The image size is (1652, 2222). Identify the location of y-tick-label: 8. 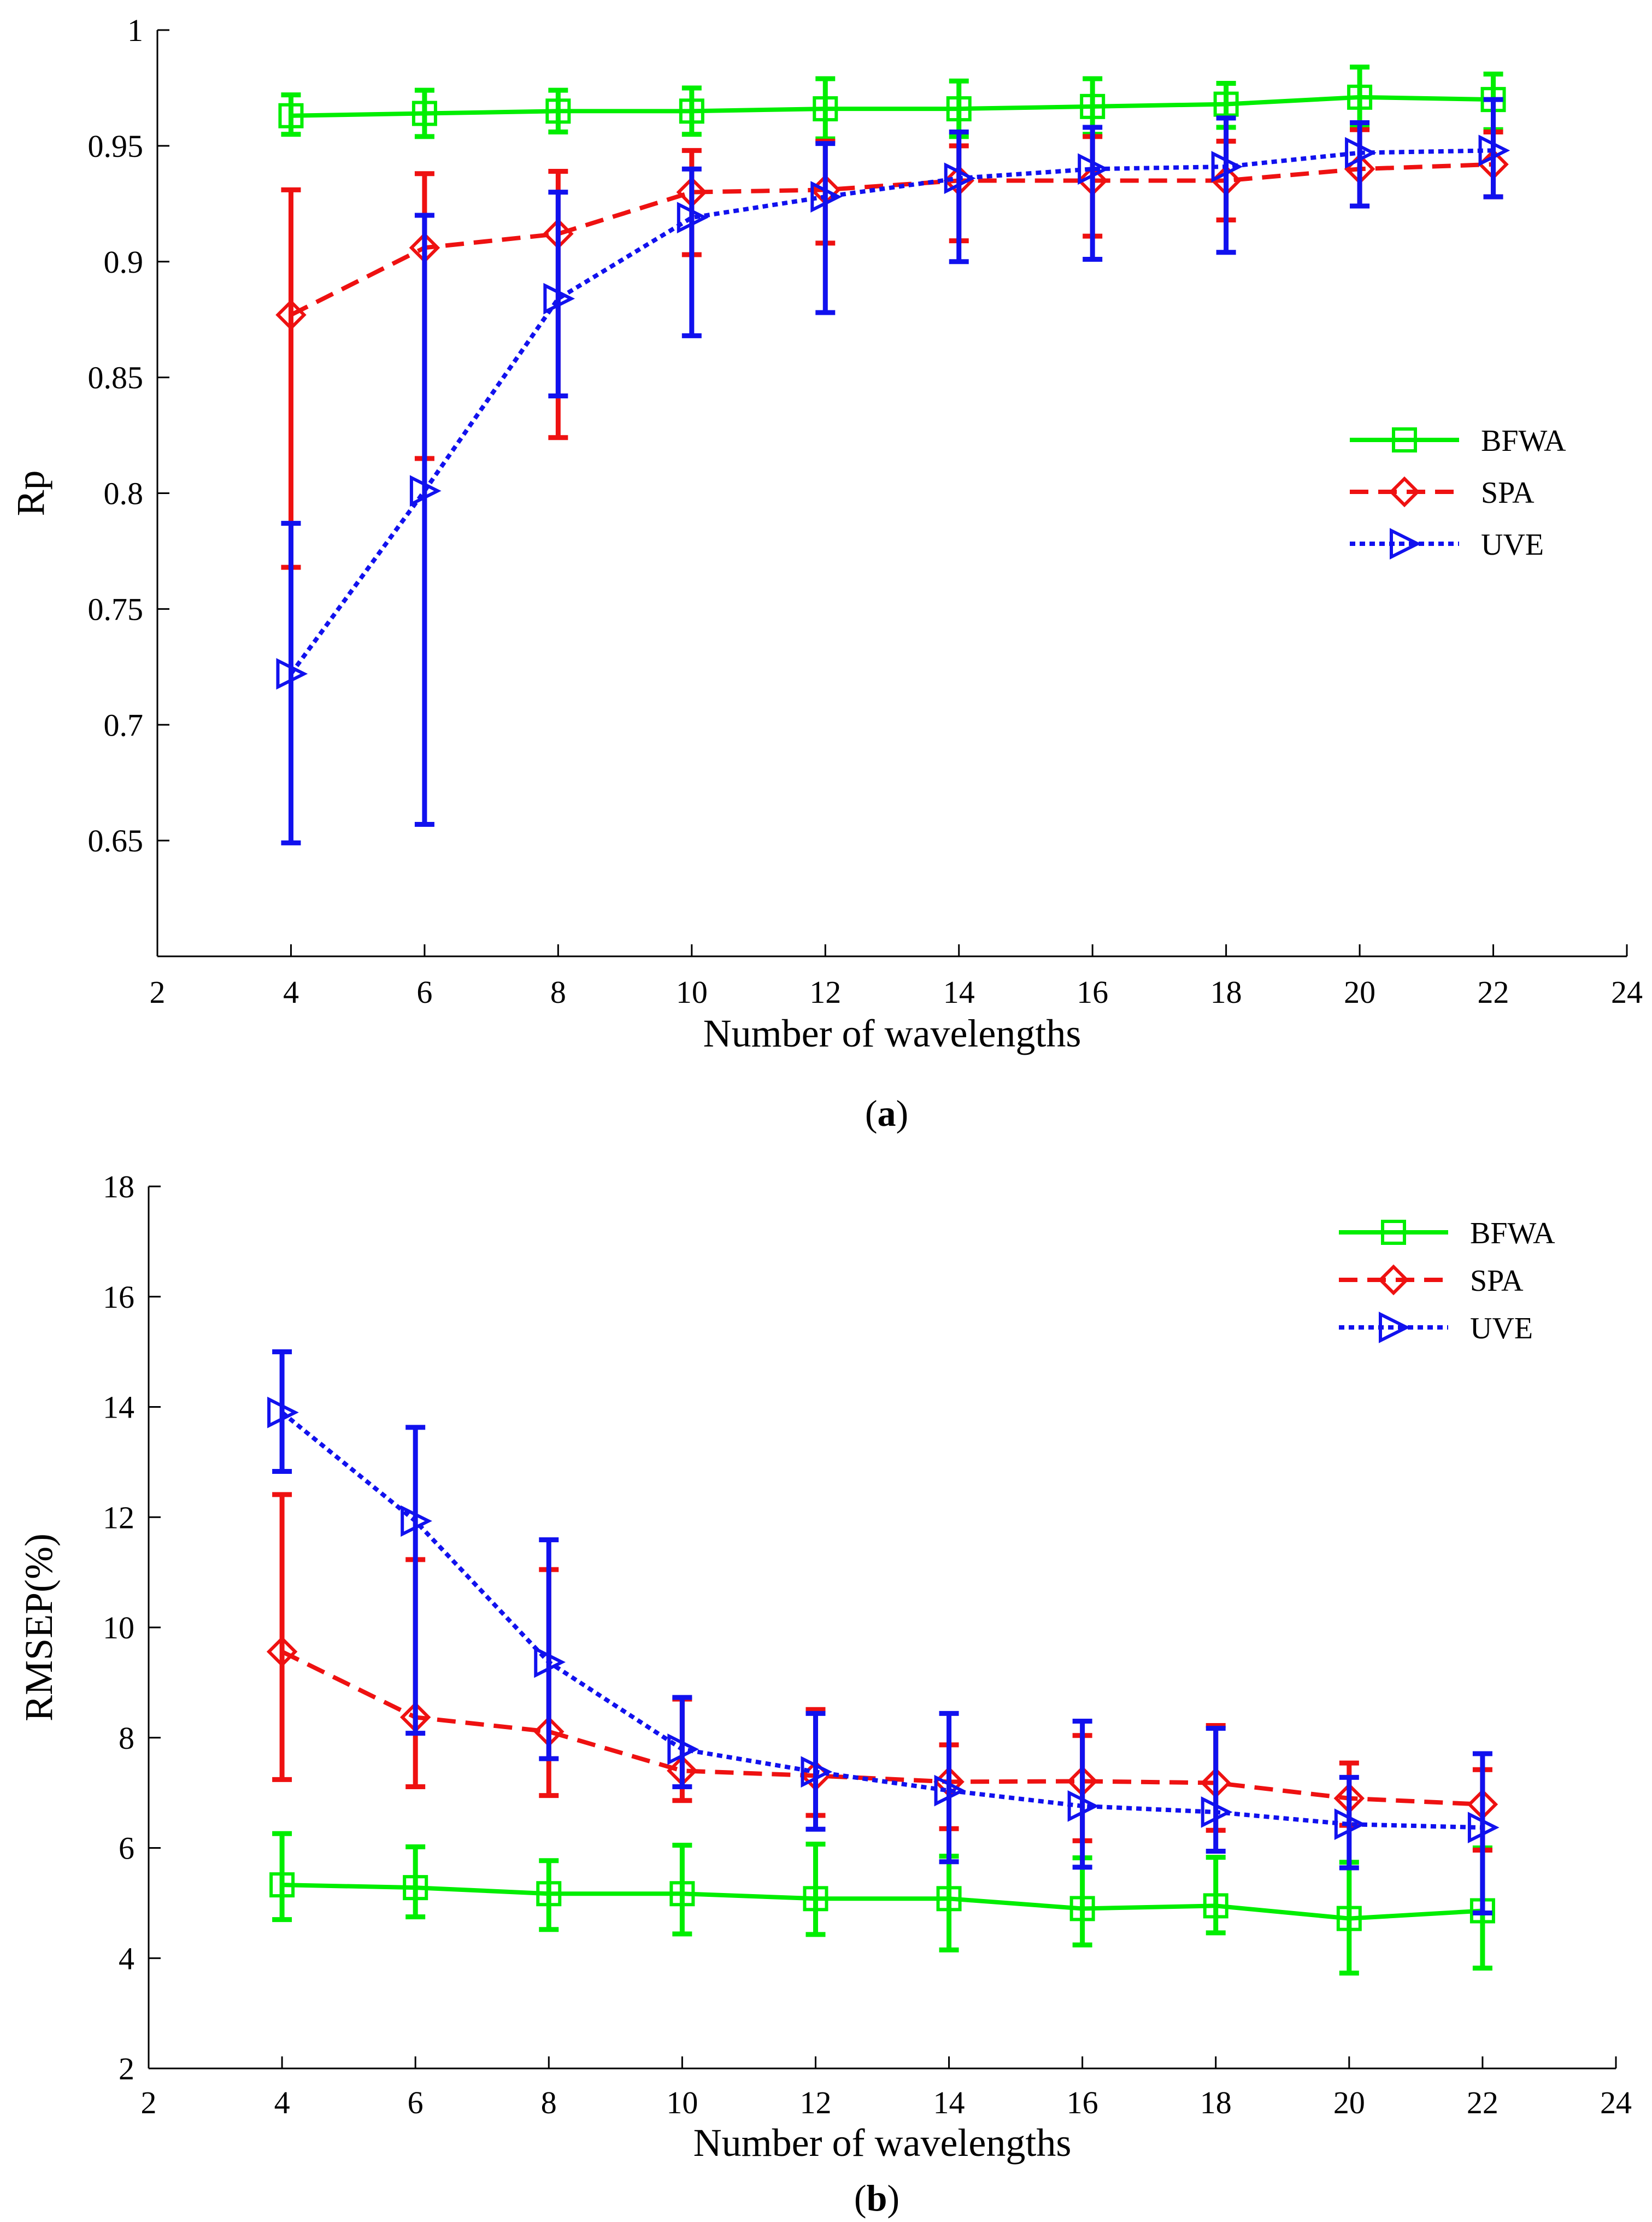
(126, 1738).